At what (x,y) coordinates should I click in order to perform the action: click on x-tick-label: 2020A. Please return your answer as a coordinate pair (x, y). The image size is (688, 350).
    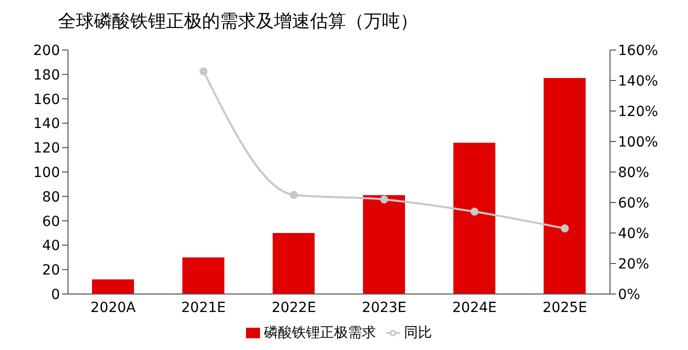
    Looking at the image, I should click on (113, 308).